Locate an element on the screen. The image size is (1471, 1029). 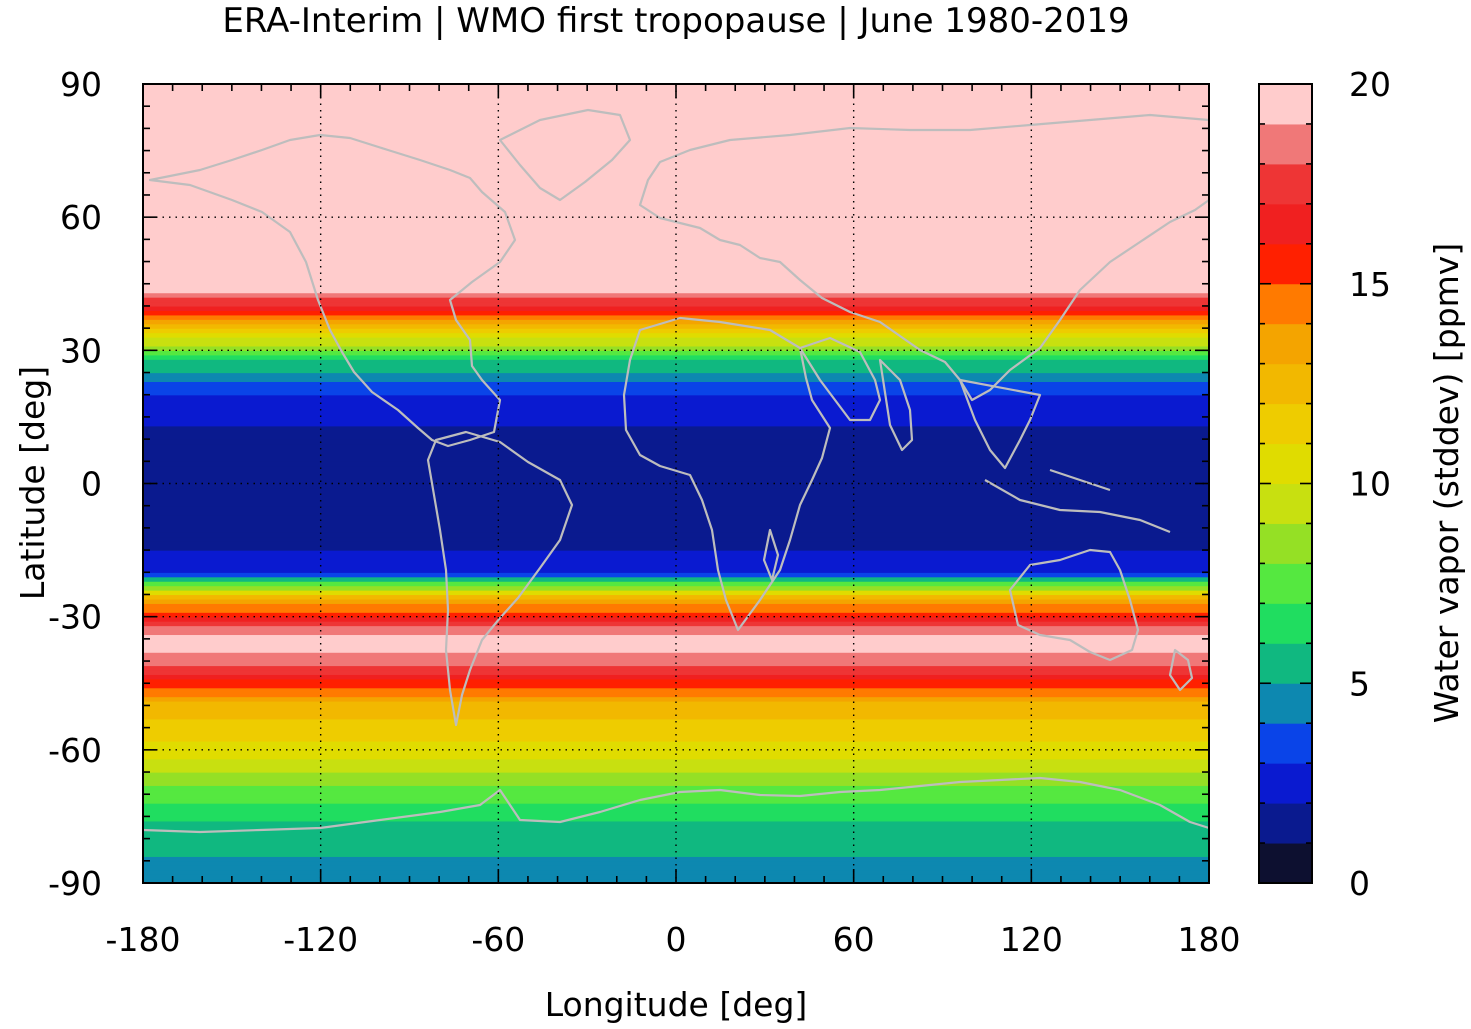
y-tick-label: -90 is located at coordinates (75, 883).